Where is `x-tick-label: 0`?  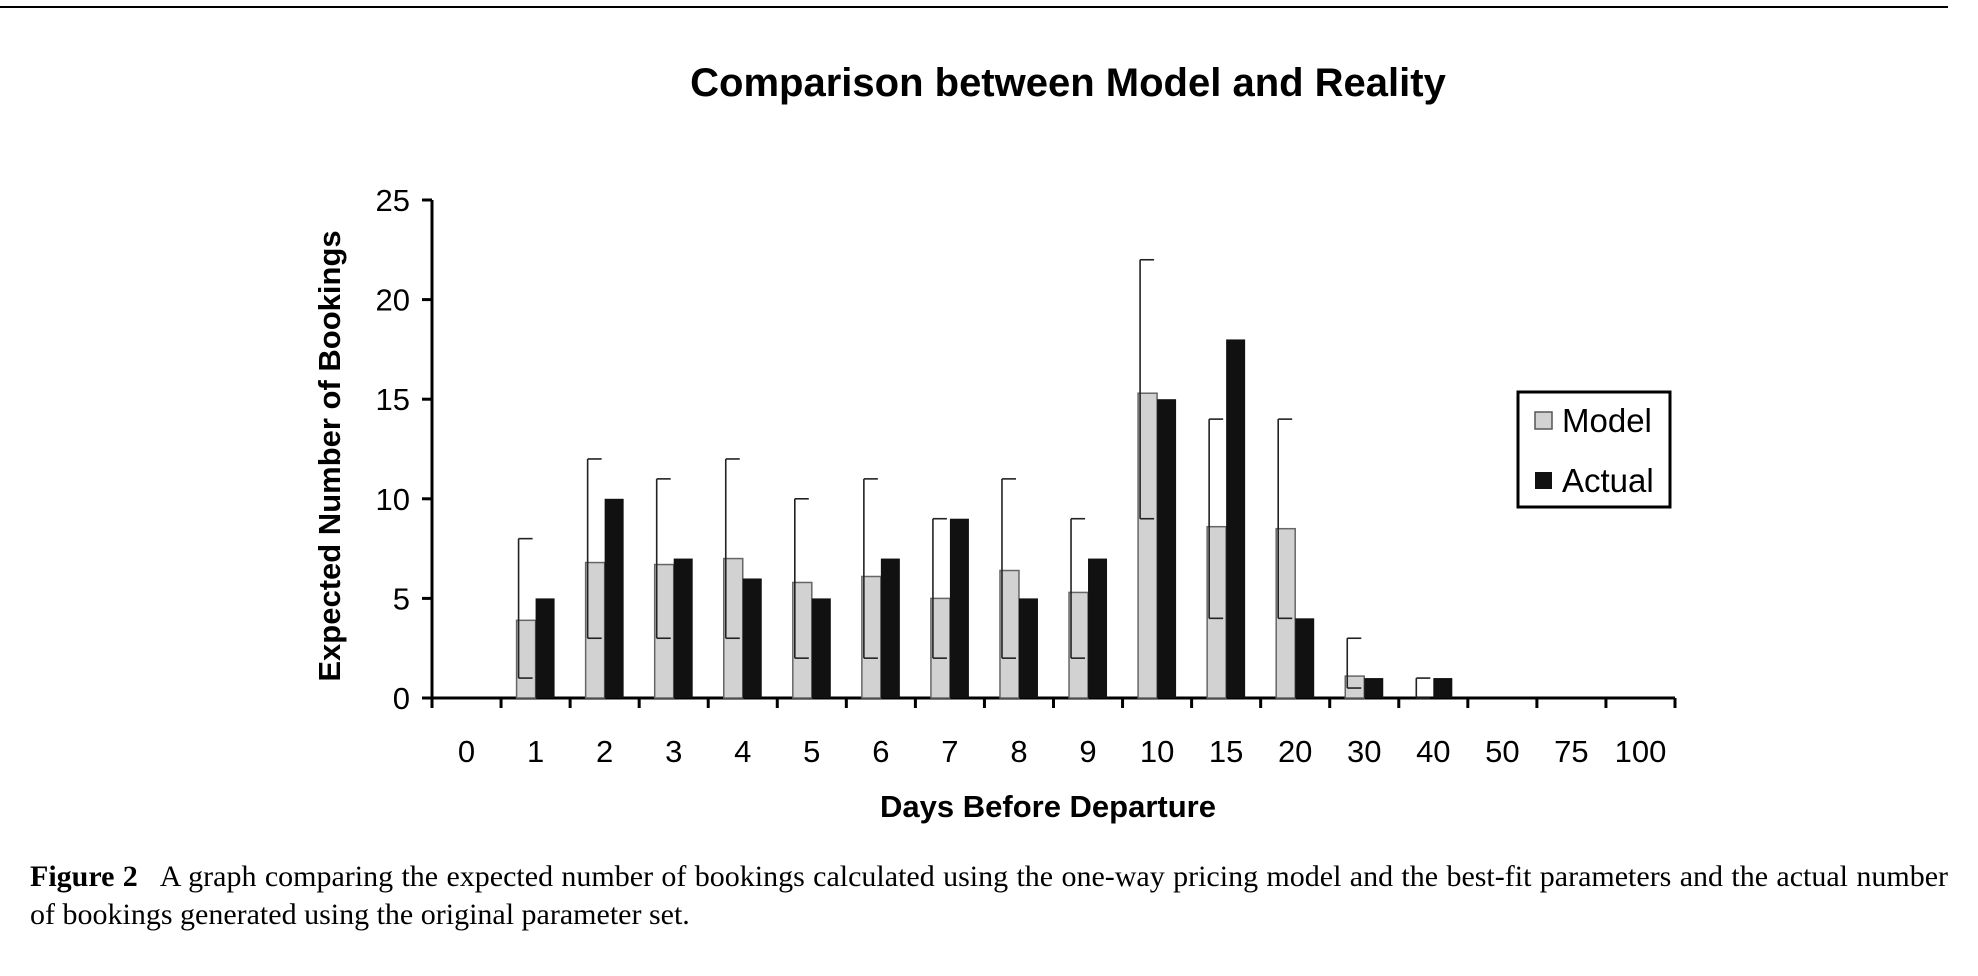
x-tick-label: 0 is located at coordinates (466, 751).